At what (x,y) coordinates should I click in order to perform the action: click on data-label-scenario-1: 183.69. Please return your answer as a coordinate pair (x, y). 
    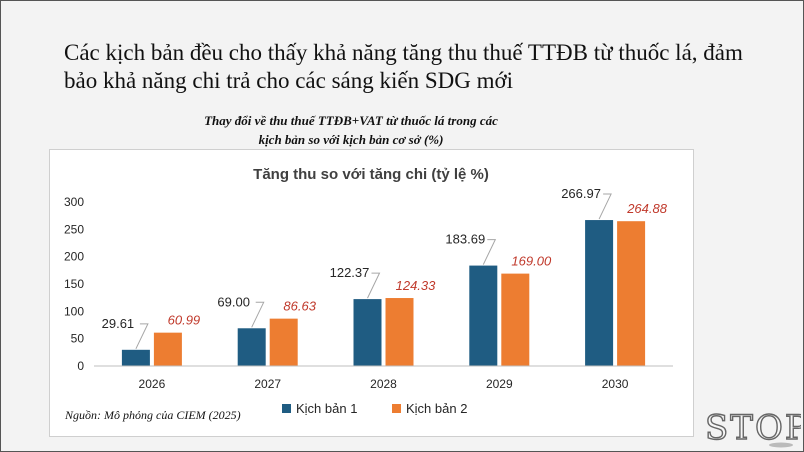
    Looking at the image, I should click on (465, 239).